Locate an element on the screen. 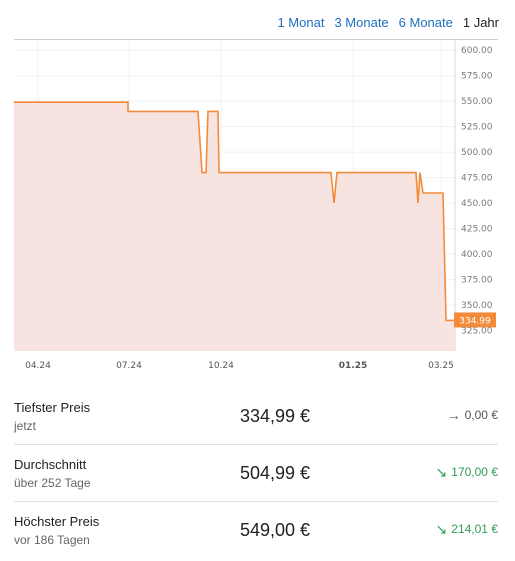 This screenshot has width=515, height=561. y-tick-label: 500.00 is located at coordinates (477, 153).